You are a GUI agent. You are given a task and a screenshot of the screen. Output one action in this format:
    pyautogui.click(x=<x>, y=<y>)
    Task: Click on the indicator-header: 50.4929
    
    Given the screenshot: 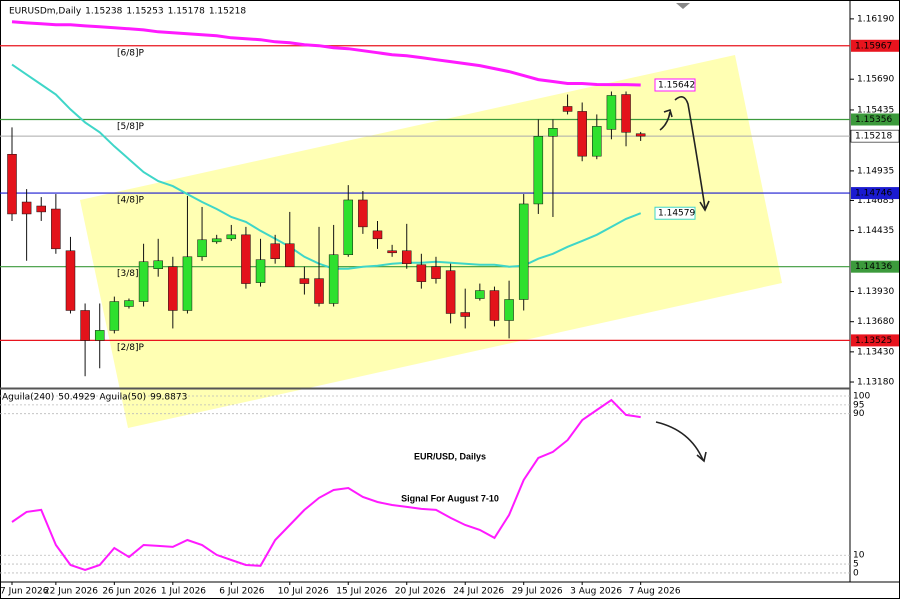 What is the action you would take?
    pyautogui.click(x=76, y=398)
    